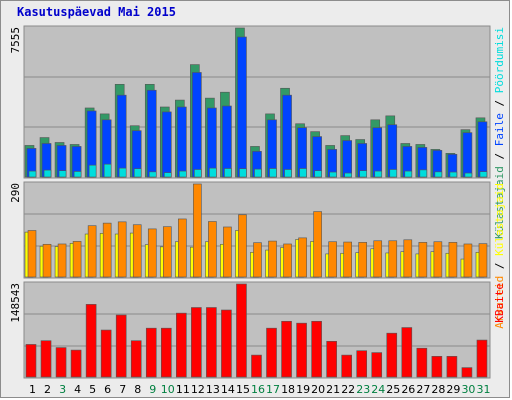 Image resolution: width=512 pixels, height=400 pixels. I want to click on day-label: 30, so click(468, 389).